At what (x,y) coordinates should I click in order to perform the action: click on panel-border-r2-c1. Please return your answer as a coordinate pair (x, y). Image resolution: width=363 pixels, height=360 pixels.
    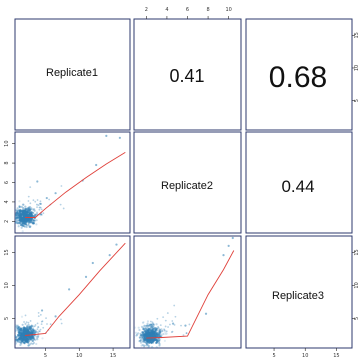
    Looking at the image, I should click on (187, 292).